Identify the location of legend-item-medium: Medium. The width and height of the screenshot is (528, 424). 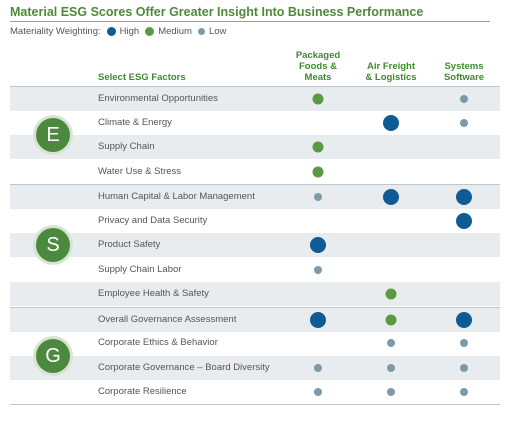
(168, 31).